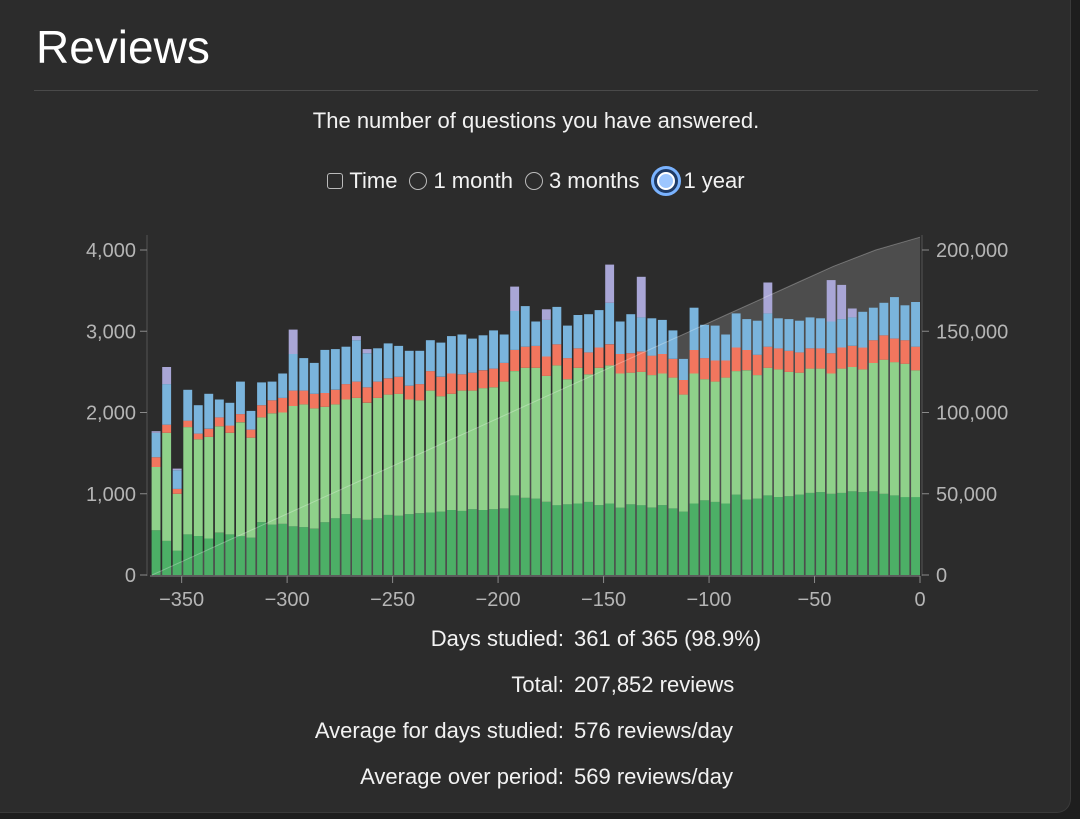 The image size is (1080, 819). I want to click on radio-1-year, so click(666, 181).